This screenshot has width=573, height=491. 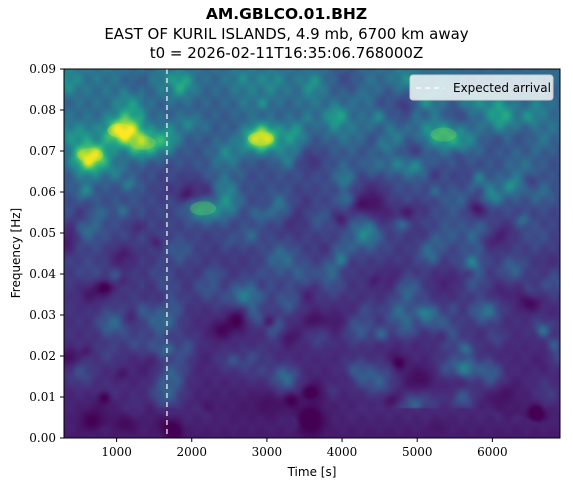 I want to click on y-tick-label: 0.02, so click(x=42, y=356).